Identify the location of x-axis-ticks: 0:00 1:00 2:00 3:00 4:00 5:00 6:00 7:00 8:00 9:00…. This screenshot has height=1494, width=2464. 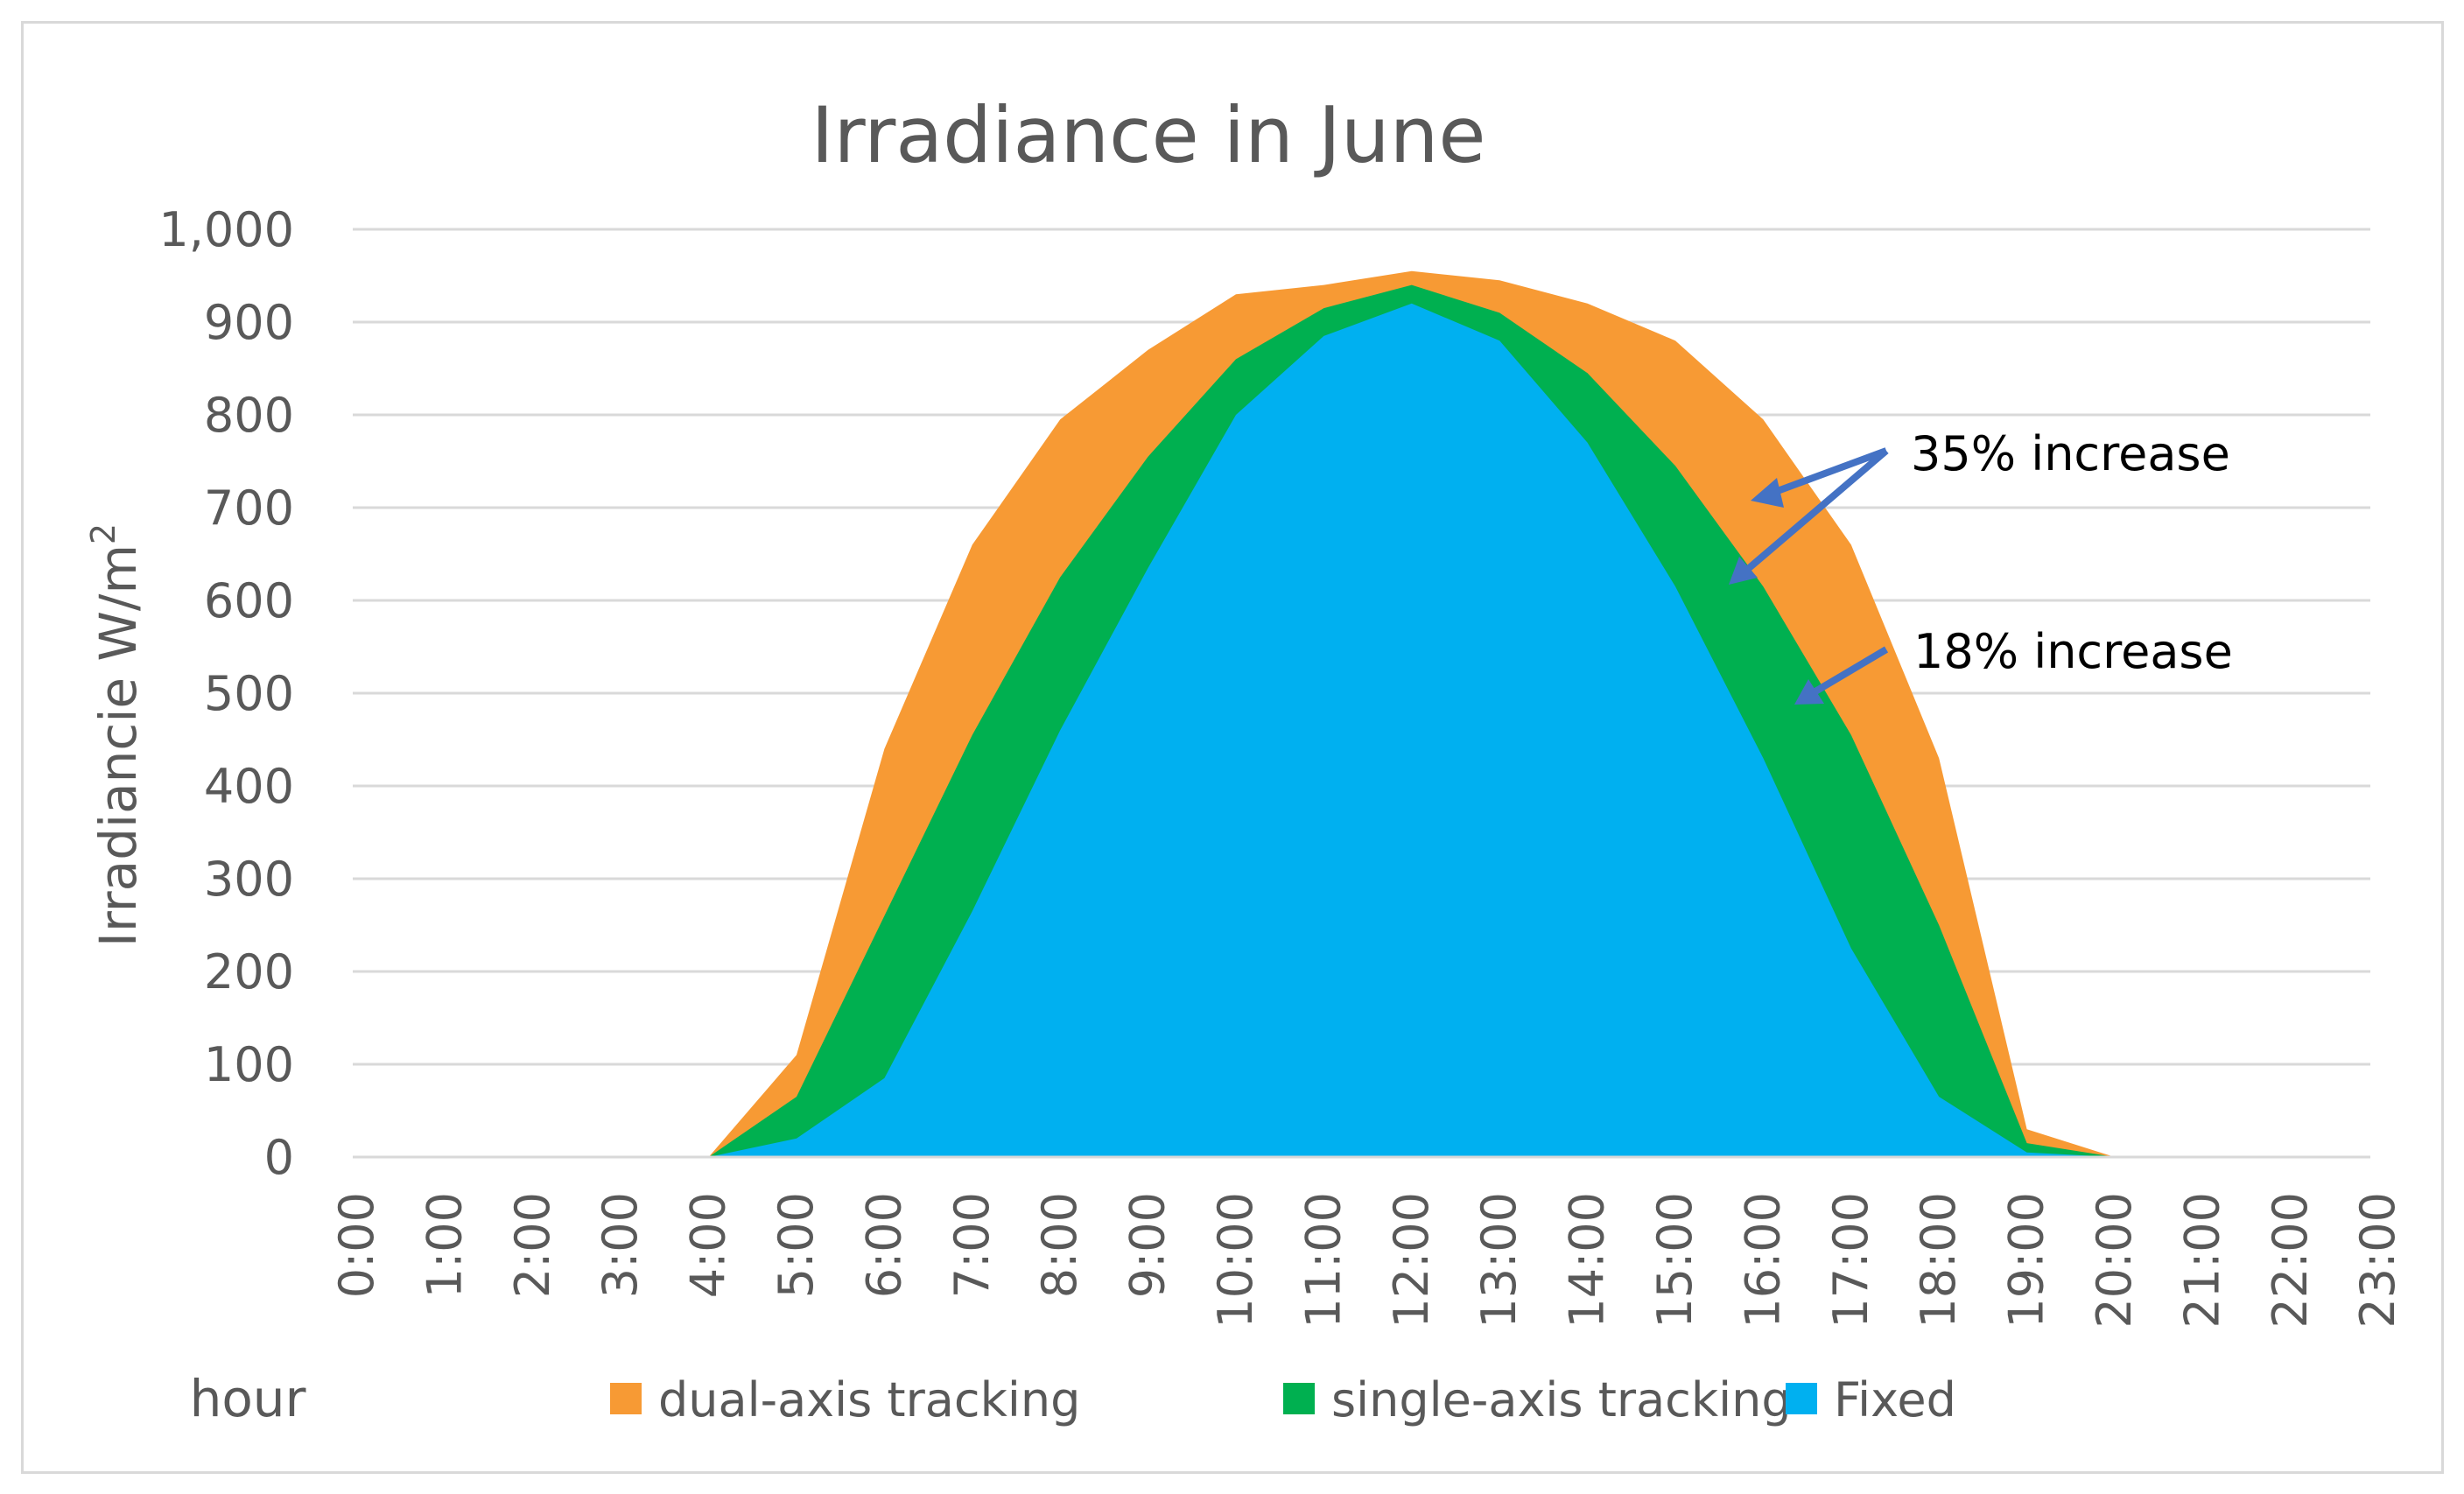
(1367, 1260).